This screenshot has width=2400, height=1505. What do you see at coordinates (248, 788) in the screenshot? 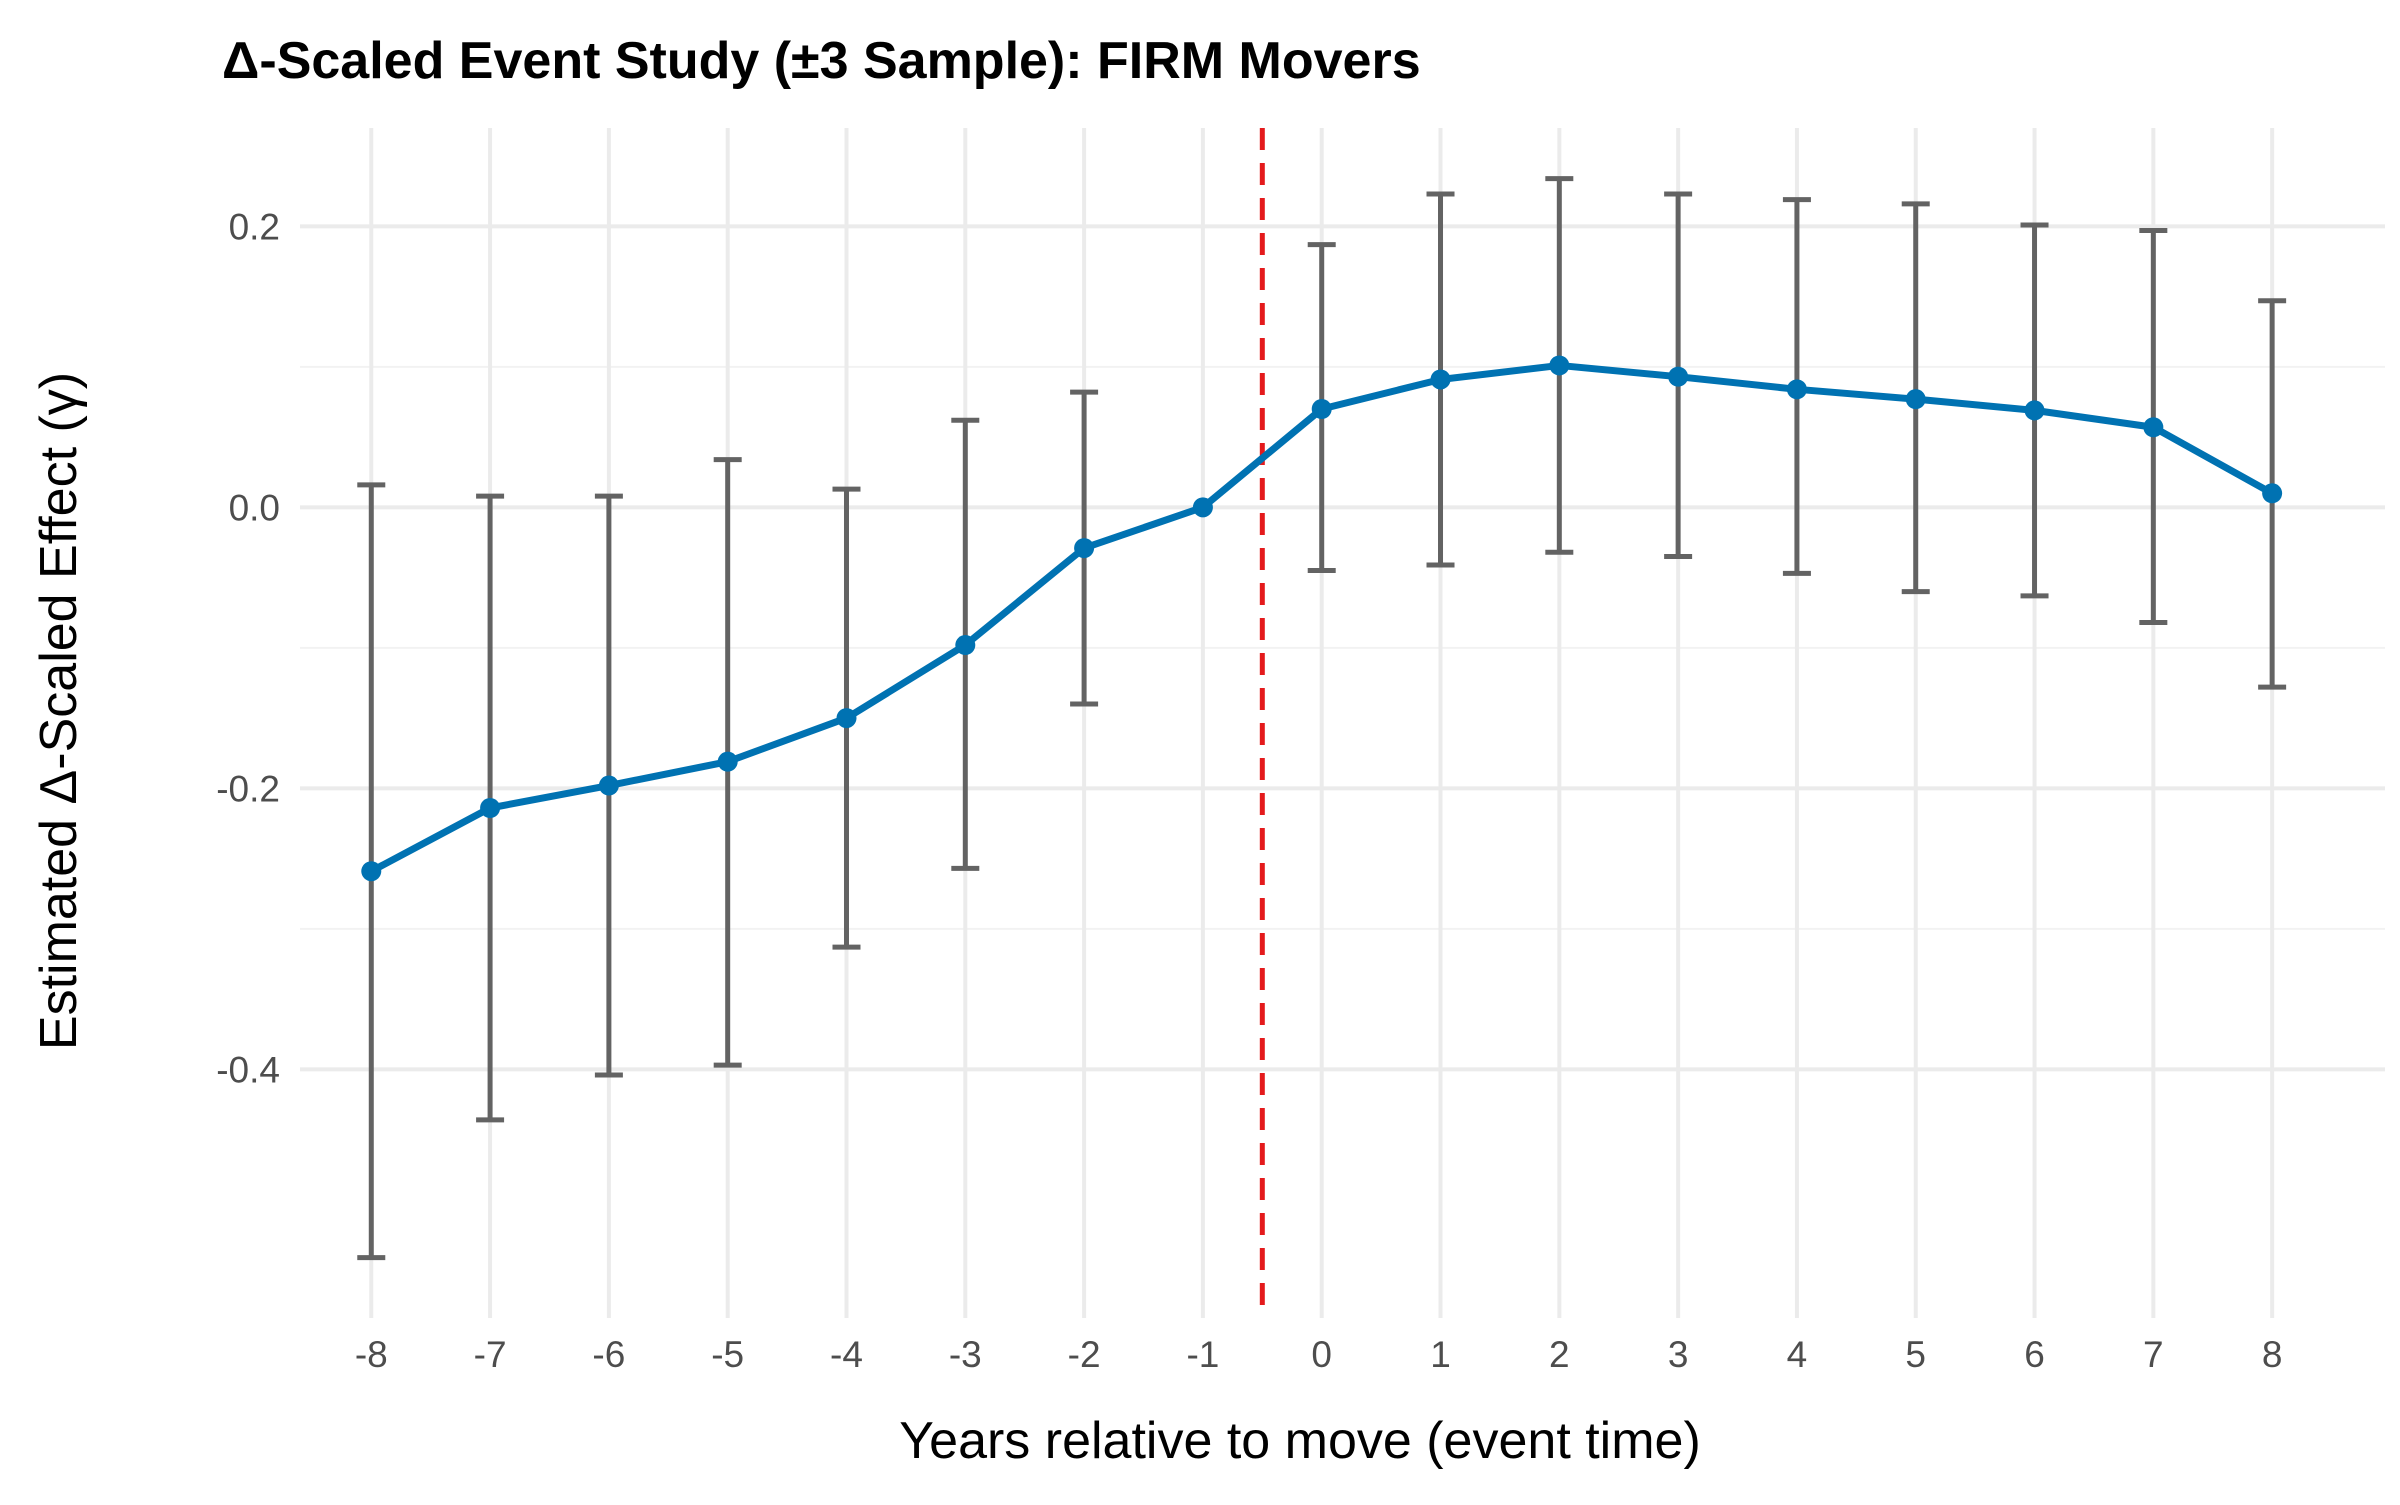
I see `y-tick-label: -0.2` at bounding box center [248, 788].